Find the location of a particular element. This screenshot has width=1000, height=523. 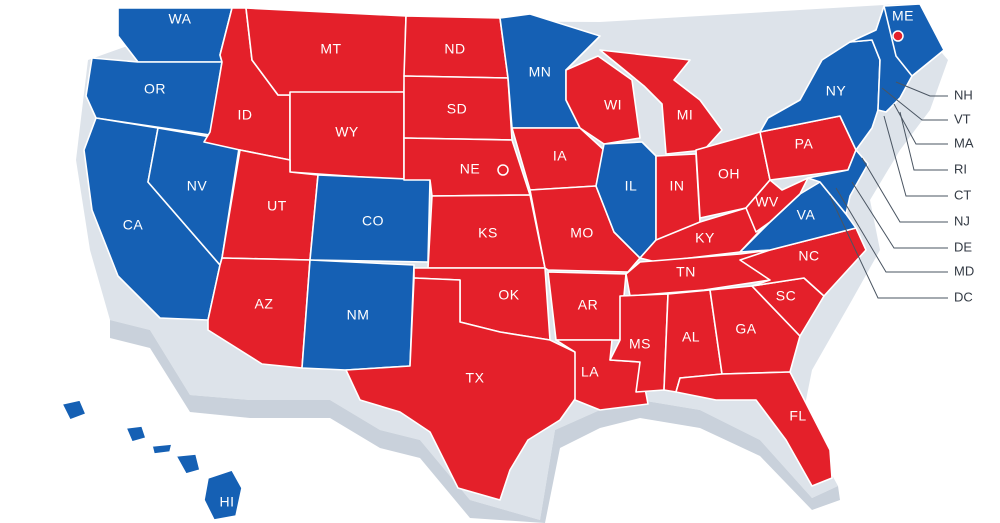

label-me: ME is located at coordinates (903, 16).